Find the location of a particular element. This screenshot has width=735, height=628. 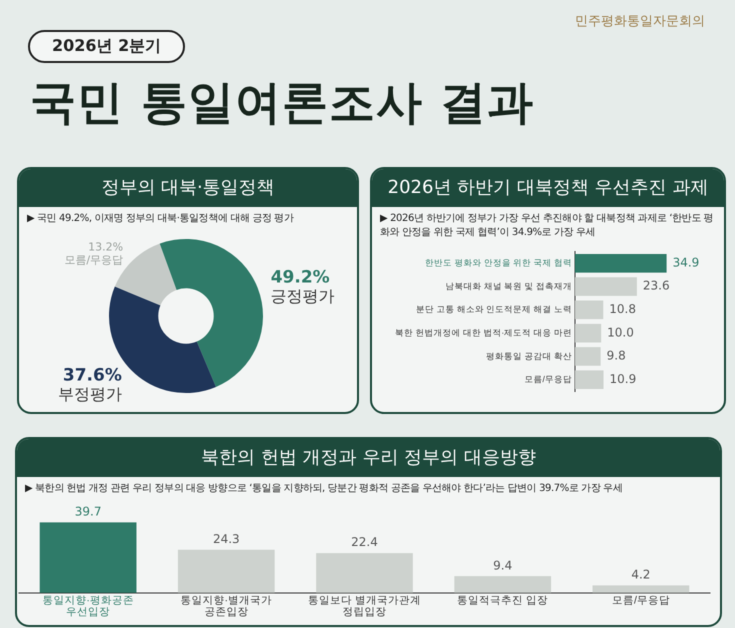

chart-subtitle: ▶ 2026년 하반기에 정부가 가장 우선 추진해야 할 대북정책 과제로 ‘한반도 평화와 안정을 위한 국제 협력’이 34.9%로 가장 우세 is located at coordinates (546, 226).